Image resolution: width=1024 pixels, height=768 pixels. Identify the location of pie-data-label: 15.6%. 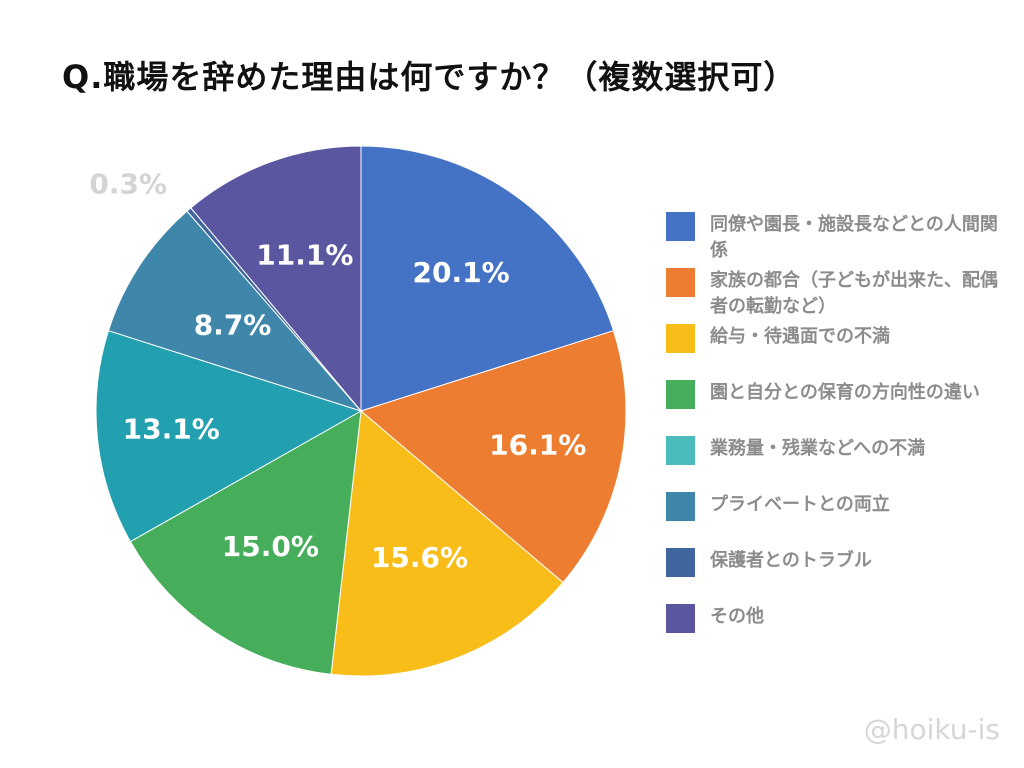
(419, 557).